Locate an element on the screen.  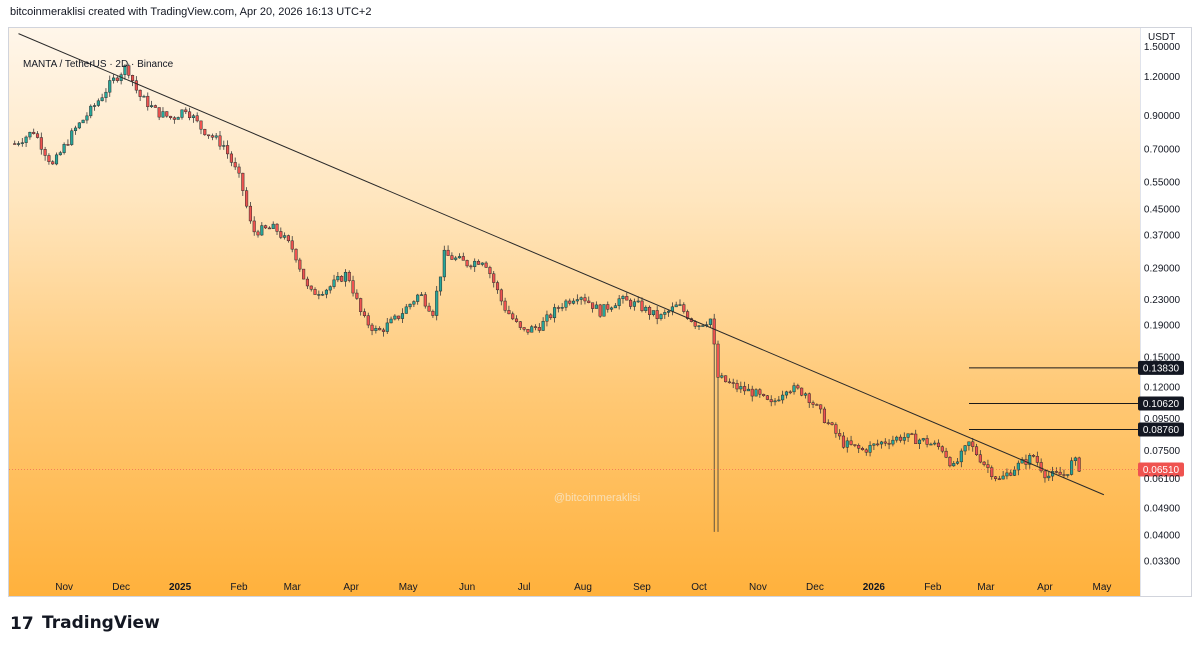
x-tick-label: Dec is located at coordinates (815, 587).